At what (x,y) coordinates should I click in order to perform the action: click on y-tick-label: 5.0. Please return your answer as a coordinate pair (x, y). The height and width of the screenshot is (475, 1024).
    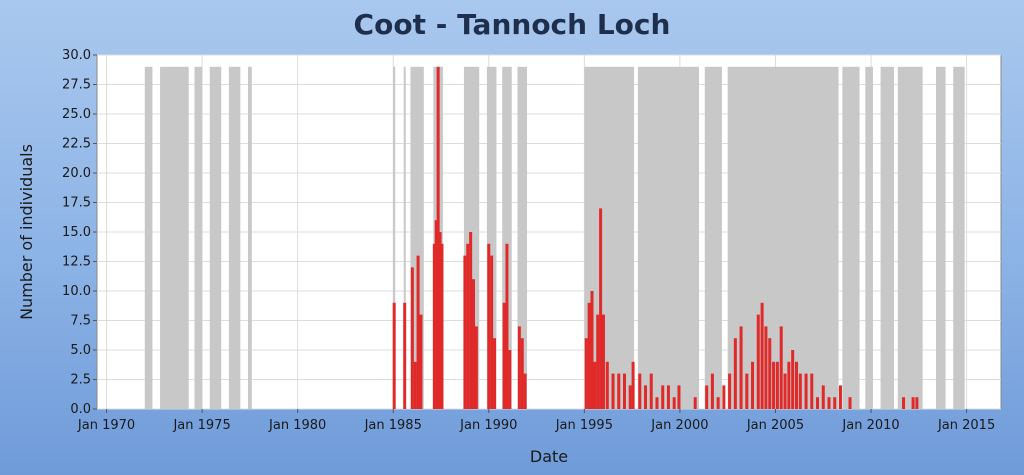
    Looking at the image, I should click on (80, 350).